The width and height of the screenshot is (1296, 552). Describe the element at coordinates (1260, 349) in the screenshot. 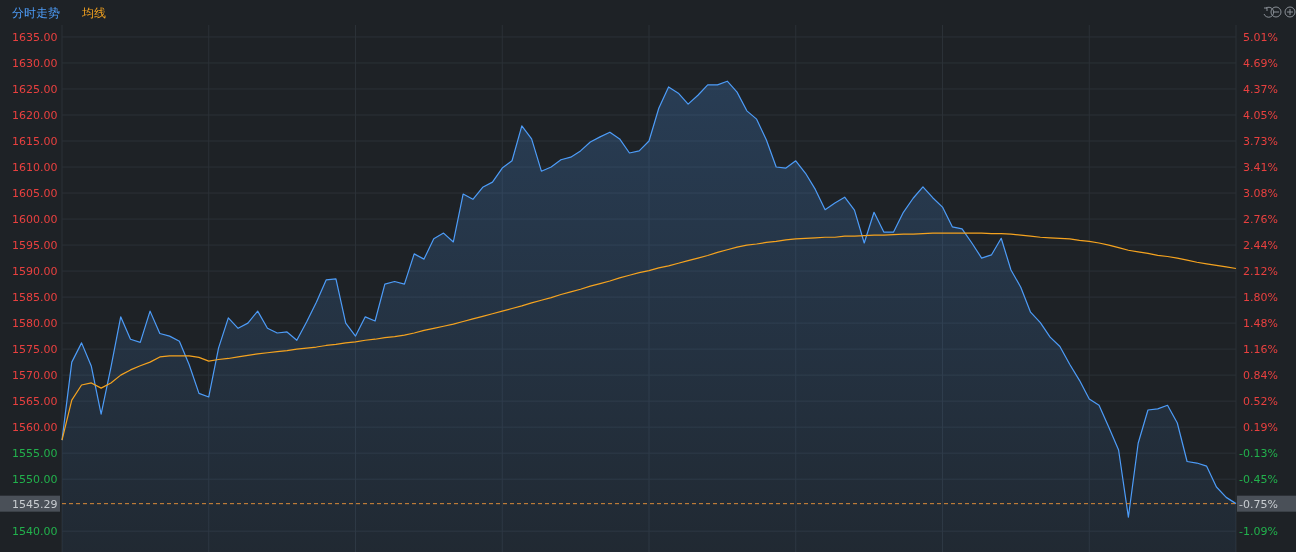

I see `y2-tick-label: 1.16%` at that location.